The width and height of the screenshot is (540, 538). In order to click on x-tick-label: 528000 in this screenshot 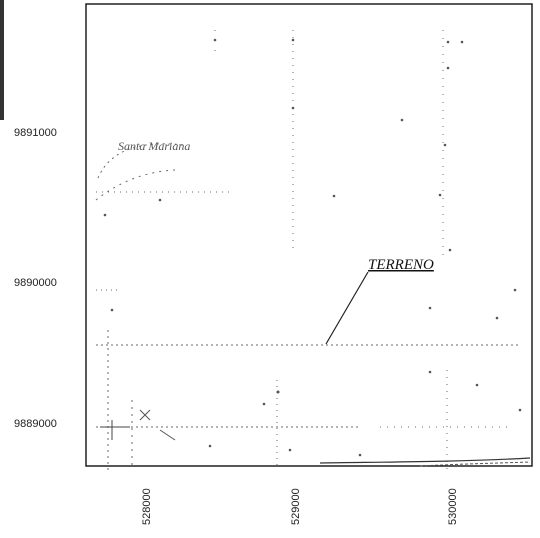, I will do `click(147, 506)`.